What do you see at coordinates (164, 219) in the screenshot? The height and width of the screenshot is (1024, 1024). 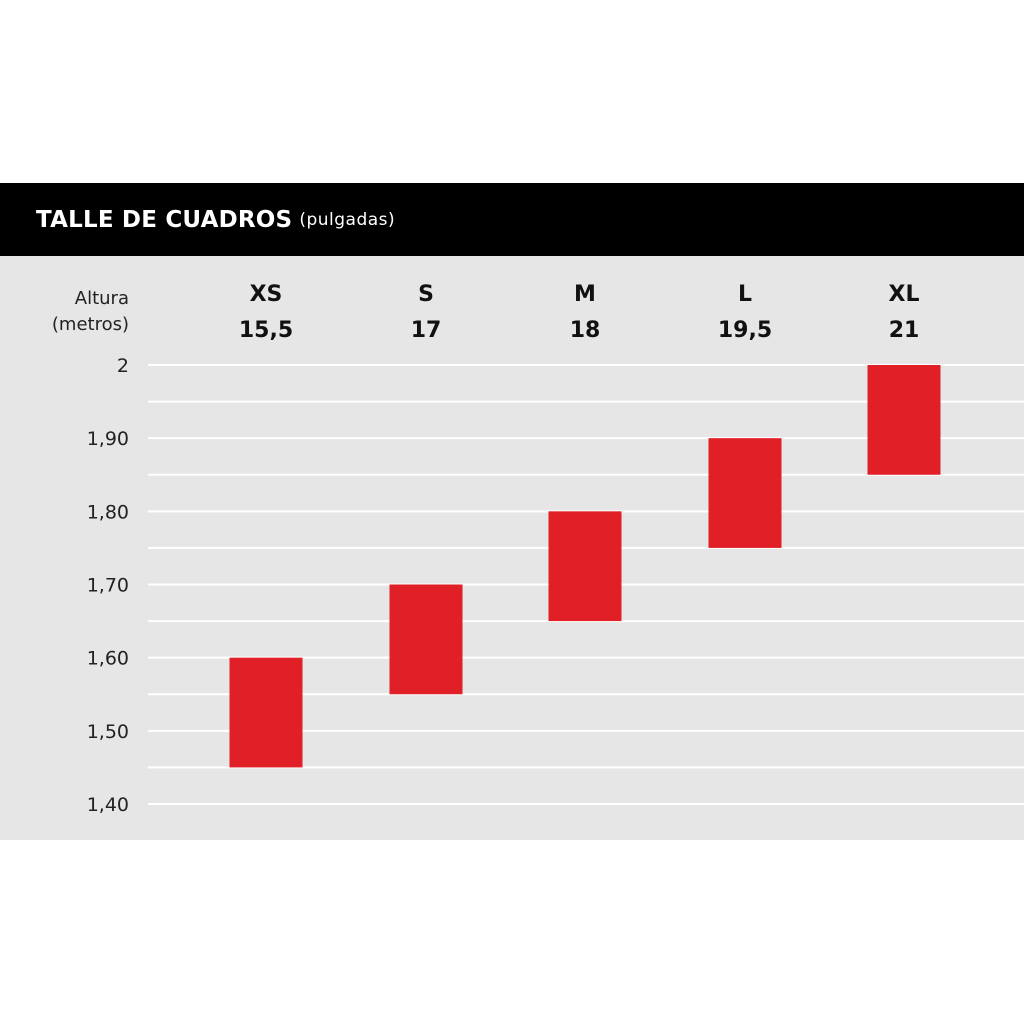 I see `chart-title: TALLE DE CUADROS` at bounding box center [164, 219].